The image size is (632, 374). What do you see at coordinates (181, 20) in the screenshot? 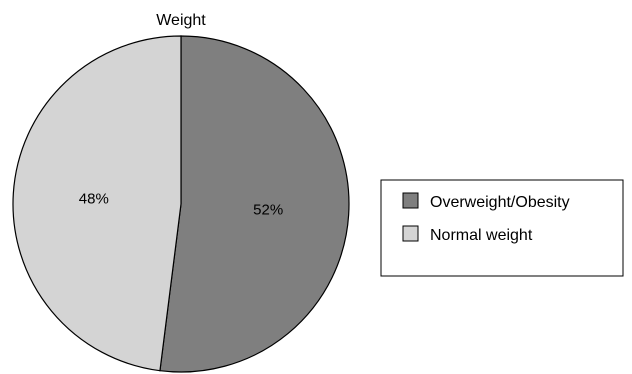
I see `chart-title: Weight` at bounding box center [181, 20].